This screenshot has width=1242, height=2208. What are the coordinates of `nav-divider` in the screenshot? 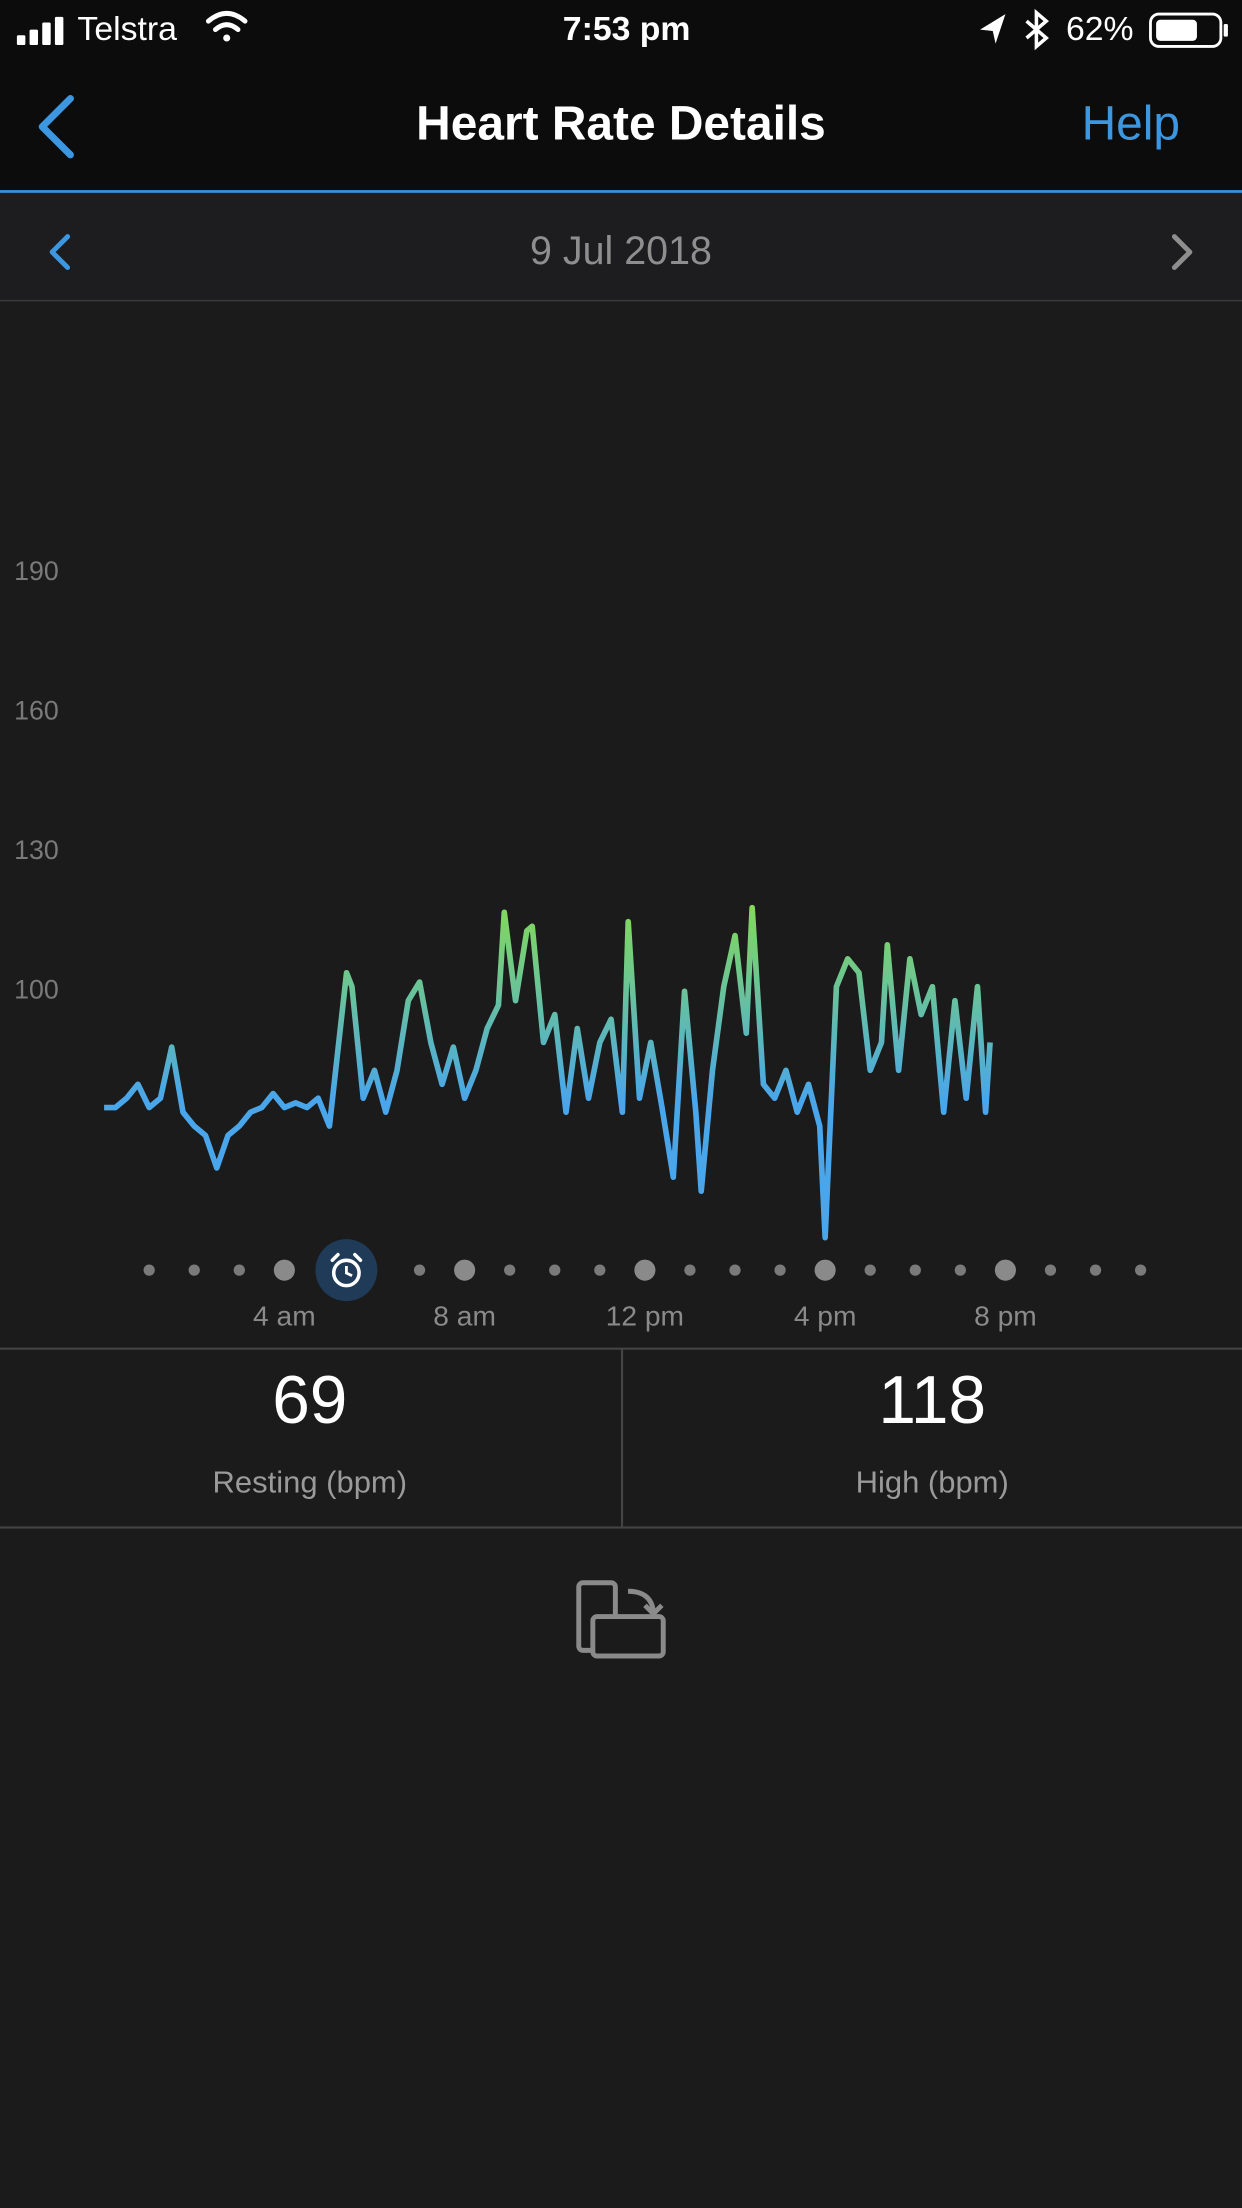 It's located at (621, 191).